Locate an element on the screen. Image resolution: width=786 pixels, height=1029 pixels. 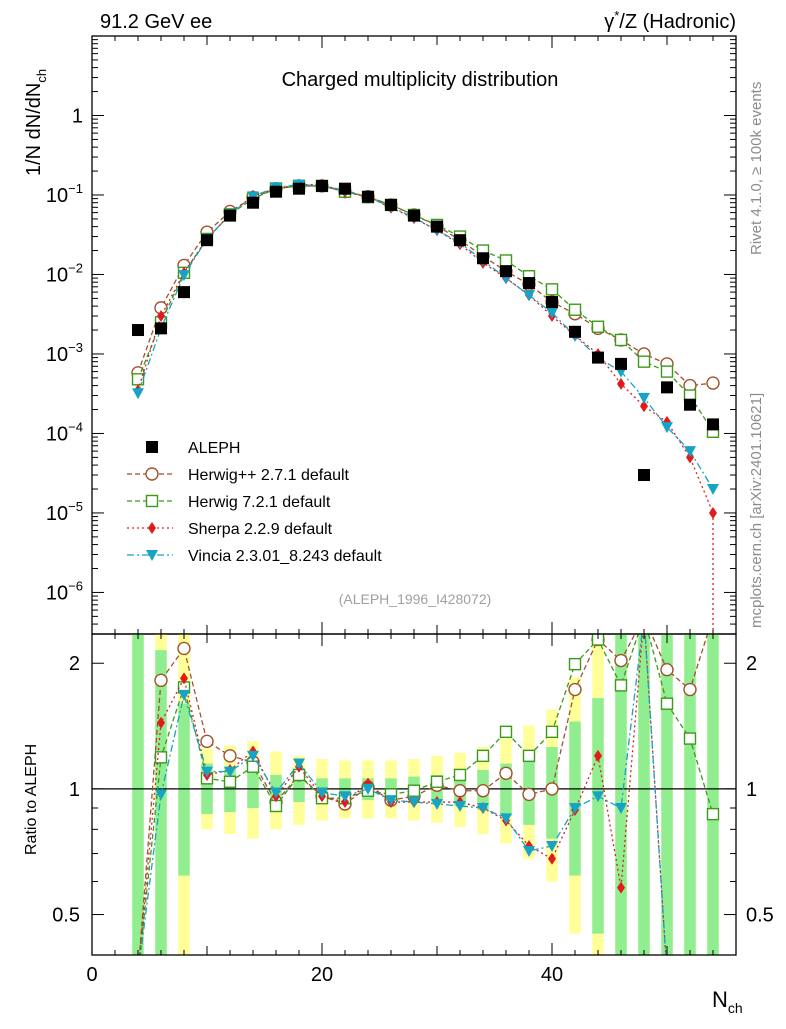
y-tick-label: 10⁻⁴ is located at coordinates (64, 432).